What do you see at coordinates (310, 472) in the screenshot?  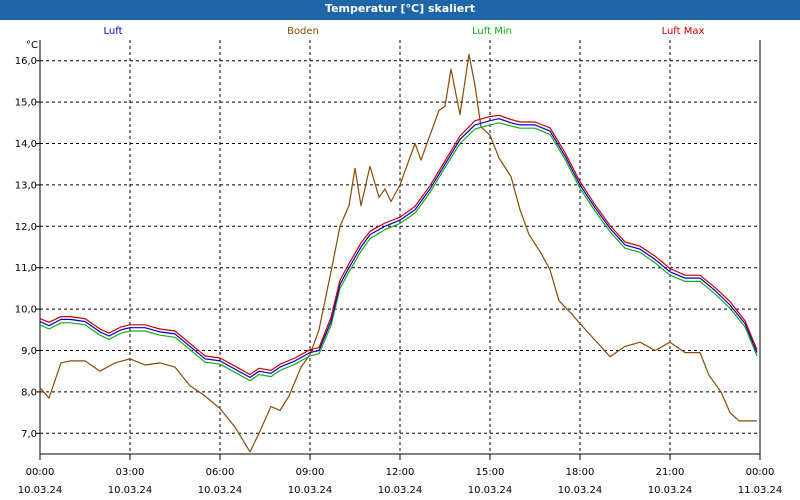 I see `x-tick-time: 09:00` at bounding box center [310, 472].